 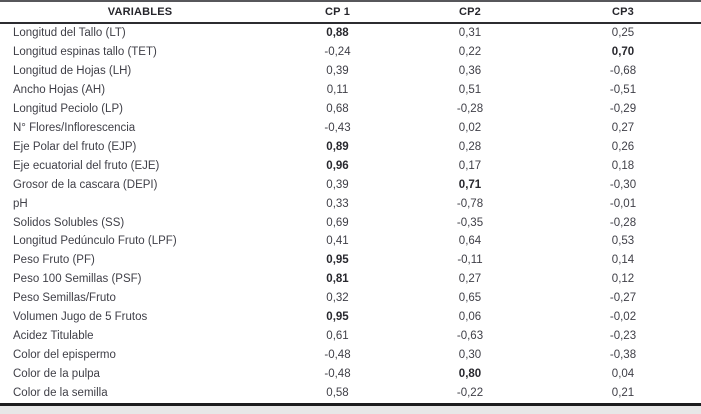 What do you see at coordinates (337, 108) in the screenshot?
I see `cp1-value-cell: 0,68` at bounding box center [337, 108].